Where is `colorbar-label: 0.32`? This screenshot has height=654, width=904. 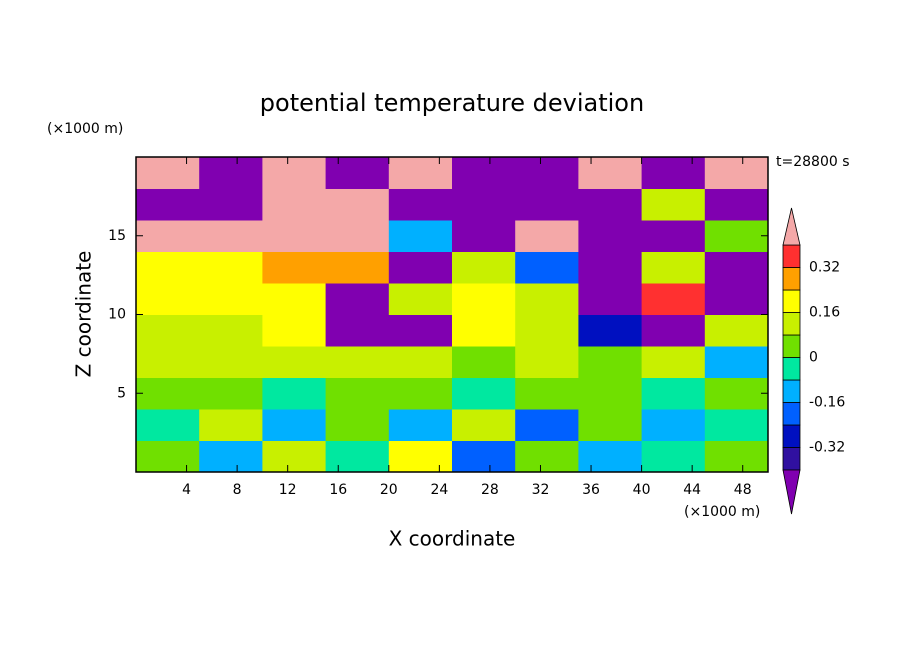 colorbar-label: 0.32 is located at coordinates (824, 268).